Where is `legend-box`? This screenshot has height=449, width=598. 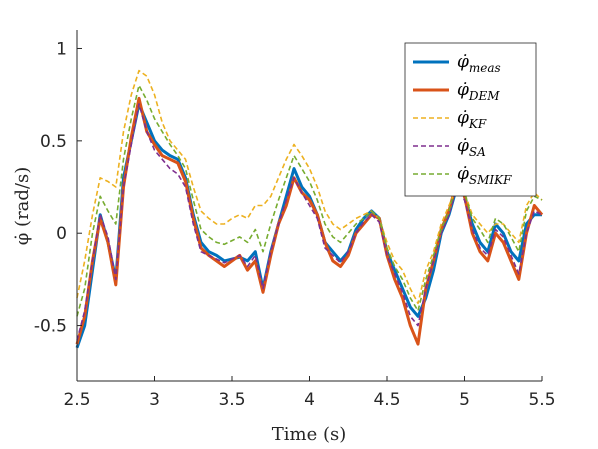
legend-box is located at coordinates (470, 119).